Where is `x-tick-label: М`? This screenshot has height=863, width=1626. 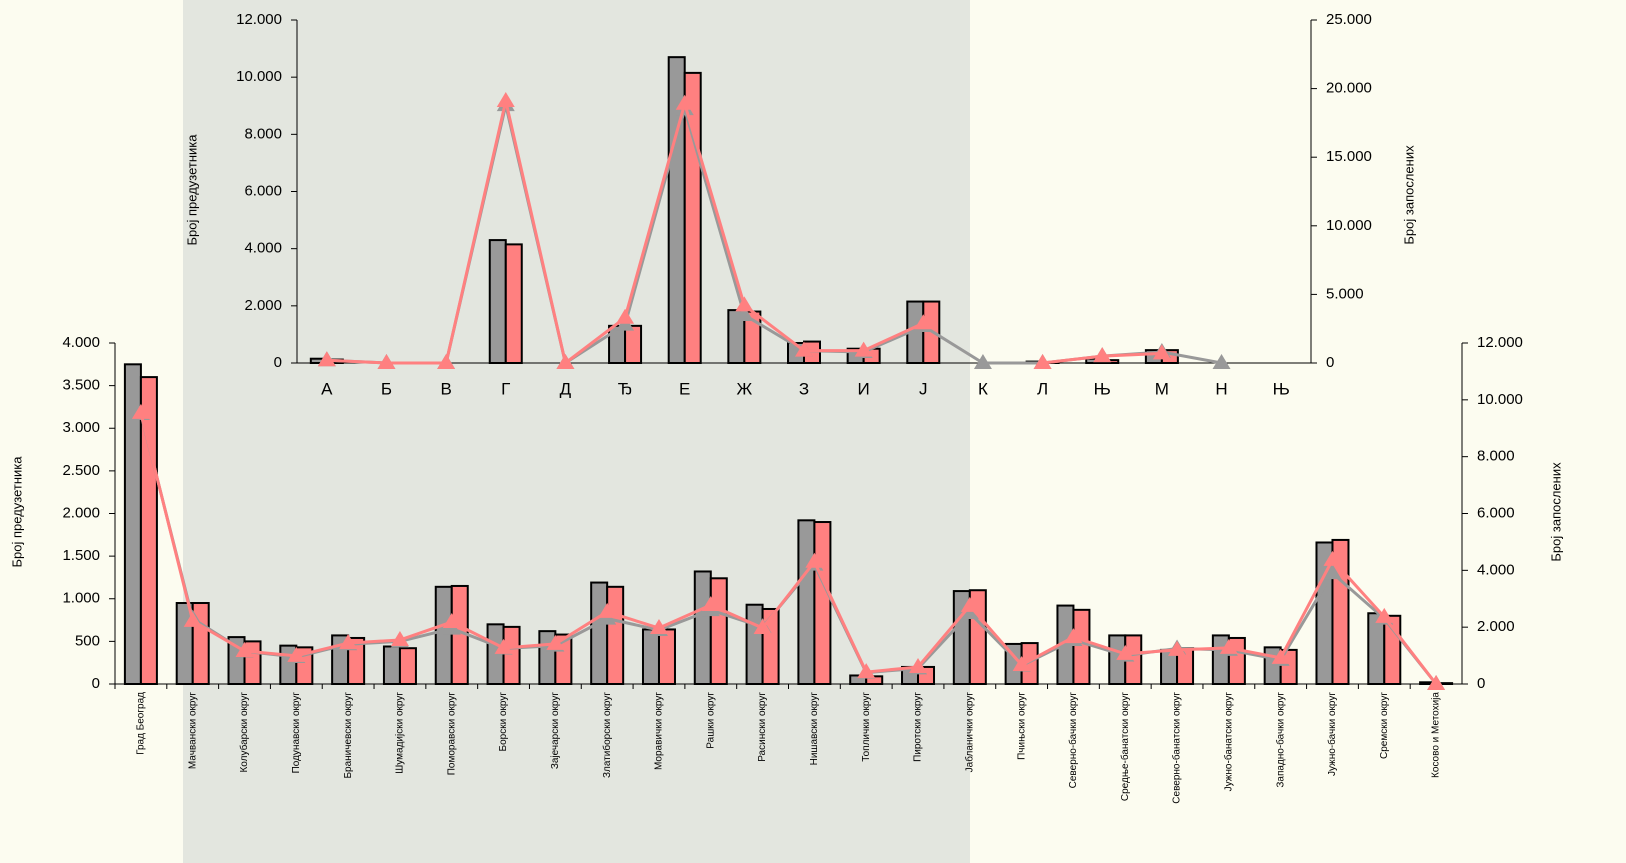 x-tick-label: М is located at coordinates (1162, 388).